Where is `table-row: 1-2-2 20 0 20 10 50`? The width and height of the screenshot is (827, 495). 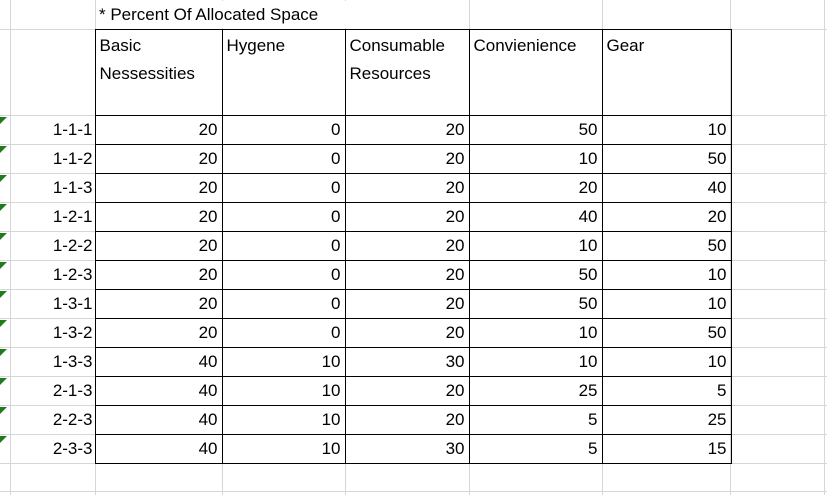 table-row: 1-2-2 20 0 20 10 50 is located at coordinates (366, 246).